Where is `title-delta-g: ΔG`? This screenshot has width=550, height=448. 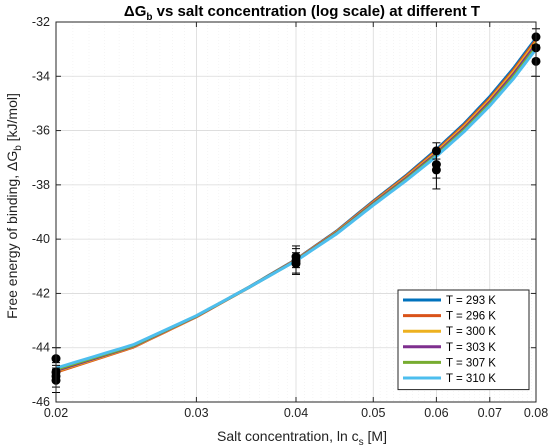
title-delta-g: ΔG is located at coordinates (135, 11).